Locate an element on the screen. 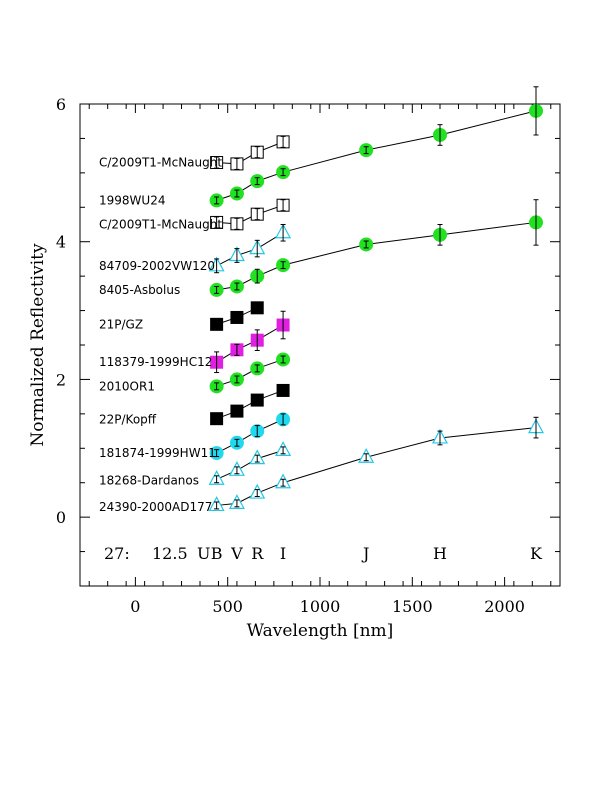  band-annotations: 27: 12.5 U B V R I J H K is located at coordinates (323, 553).